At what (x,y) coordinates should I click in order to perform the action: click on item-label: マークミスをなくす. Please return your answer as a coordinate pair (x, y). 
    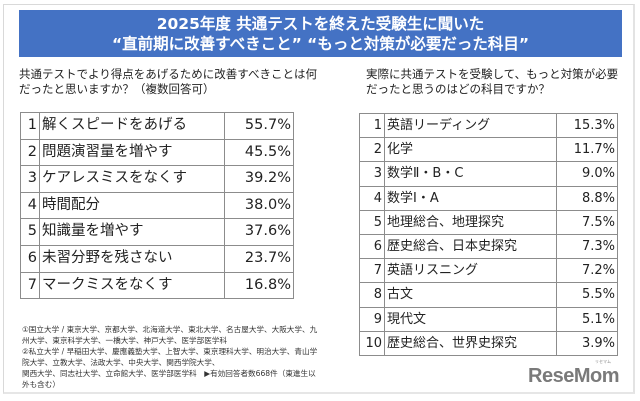
    Looking at the image, I should click on (132, 285).